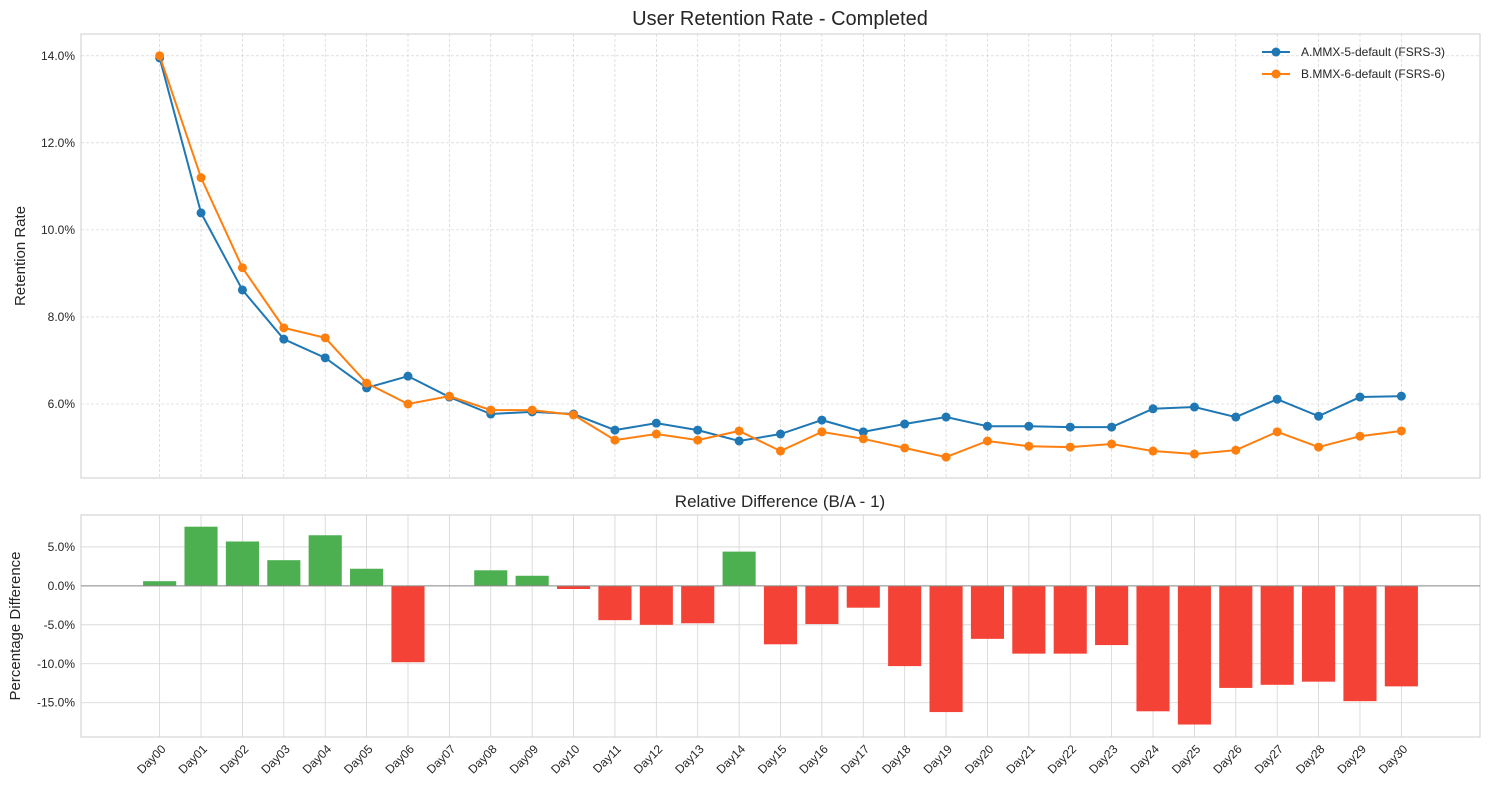  What do you see at coordinates (234, 759) in the screenshot?
I see `x-tick-label: Day02` at bounding box center [234, 759].